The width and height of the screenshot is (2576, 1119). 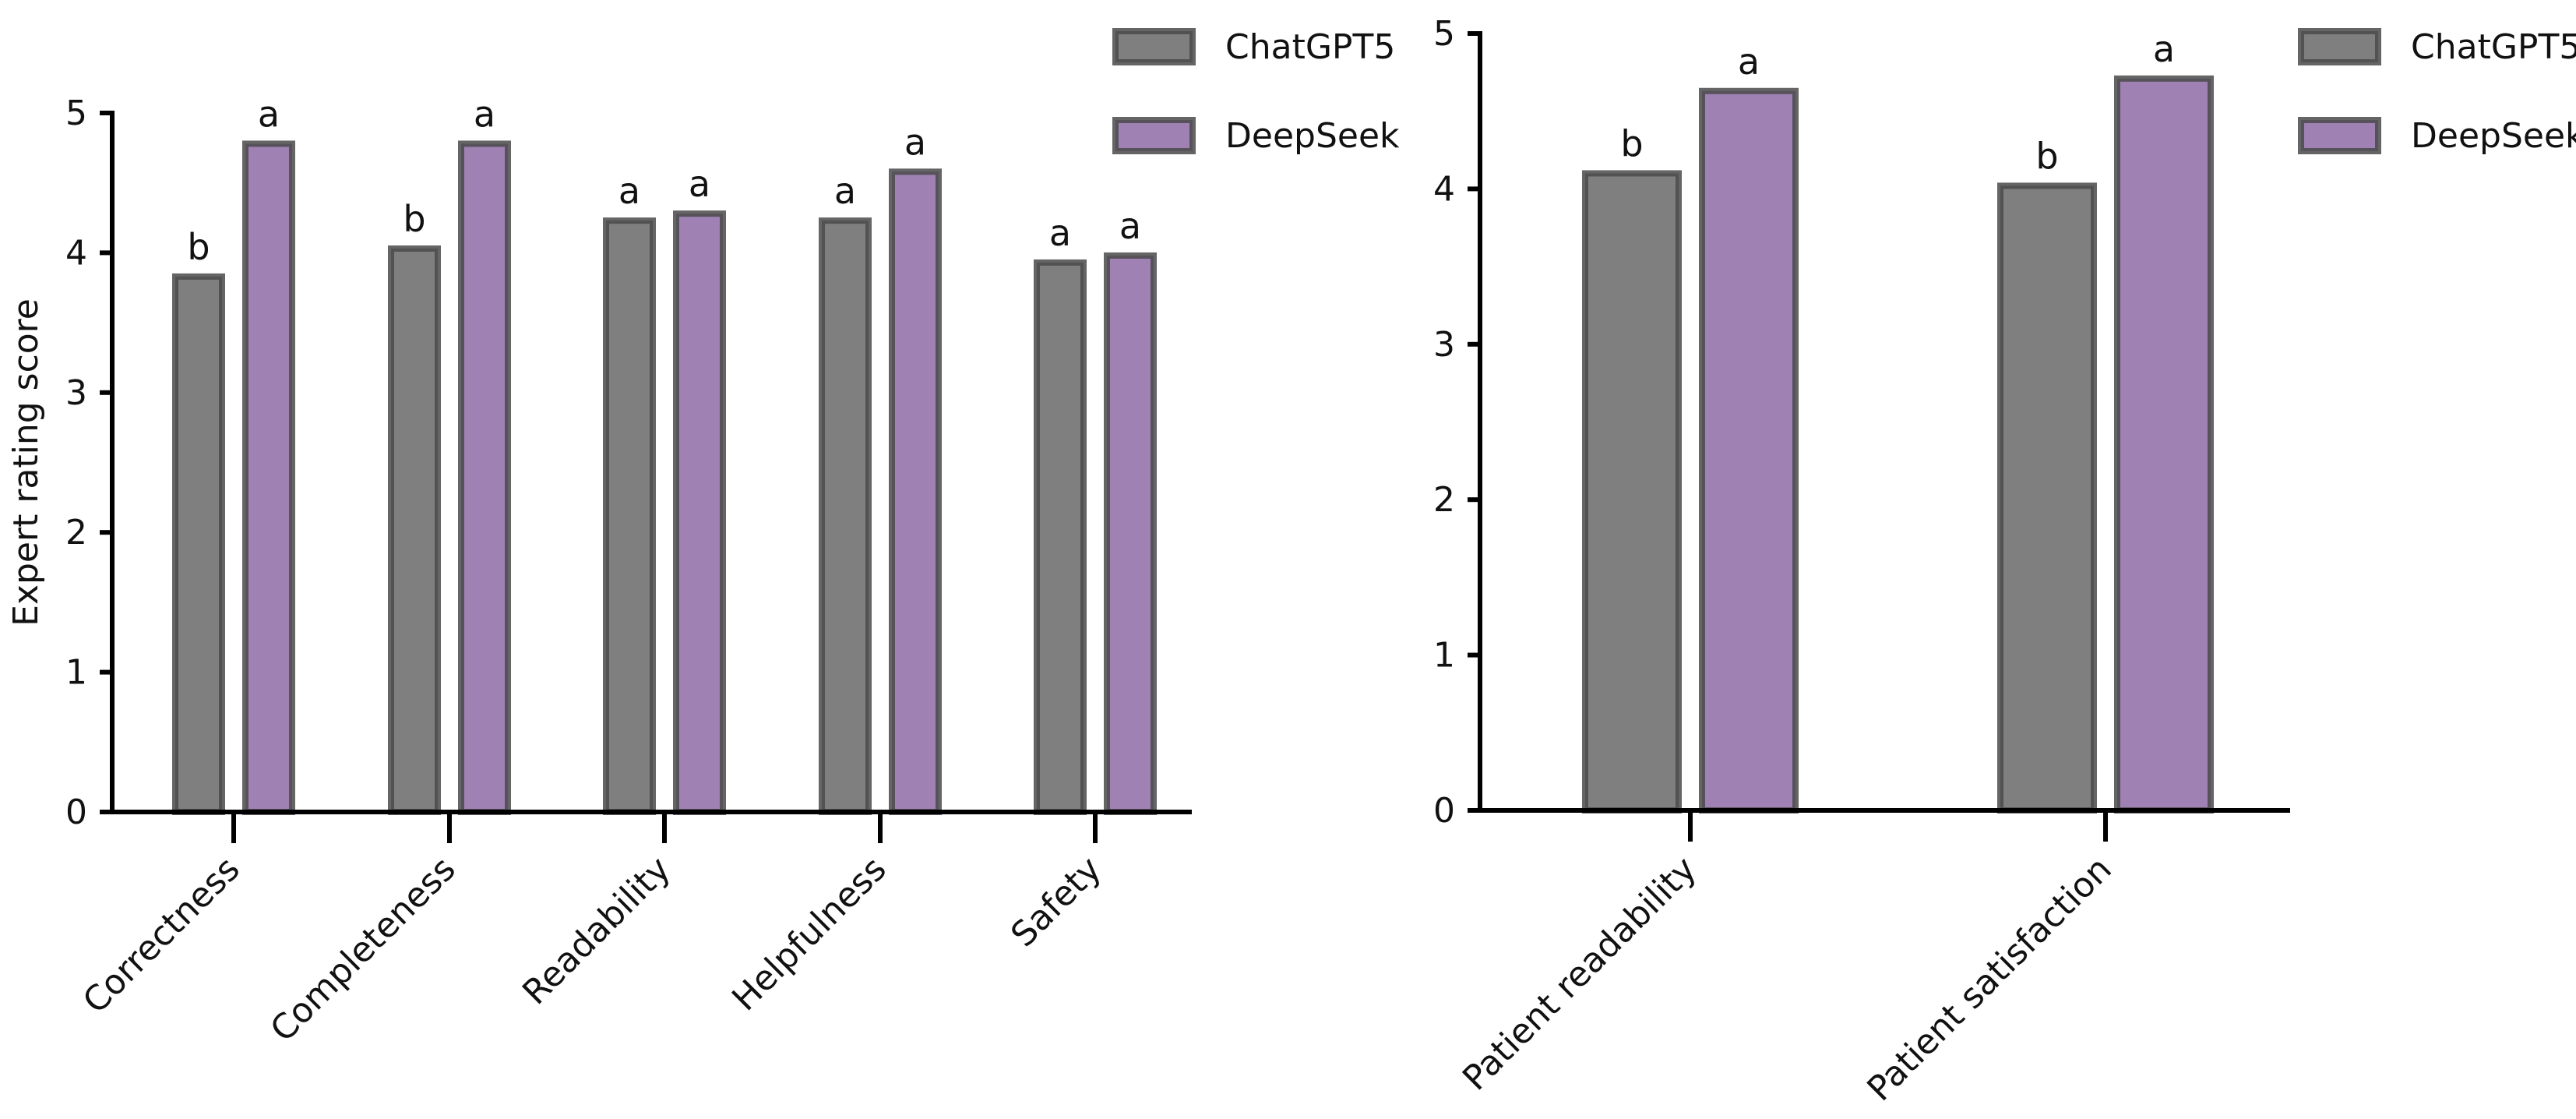 I want to click on category-label: Completeness, so click(x=363, y=950).